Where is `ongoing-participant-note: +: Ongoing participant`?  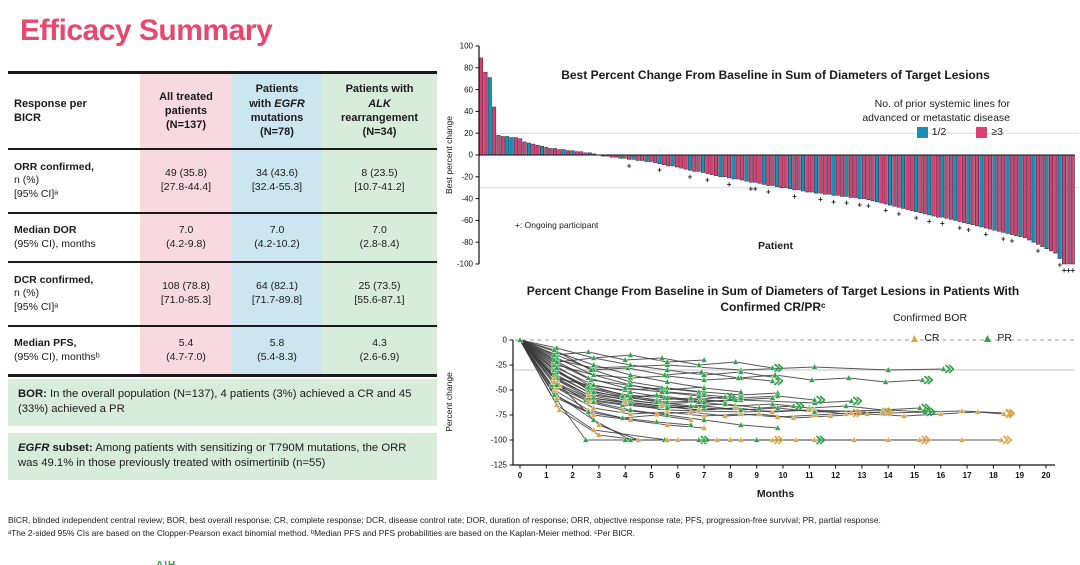 ongoing-participant-note: +: Ongoing participant is located at coordinates (557, 225).